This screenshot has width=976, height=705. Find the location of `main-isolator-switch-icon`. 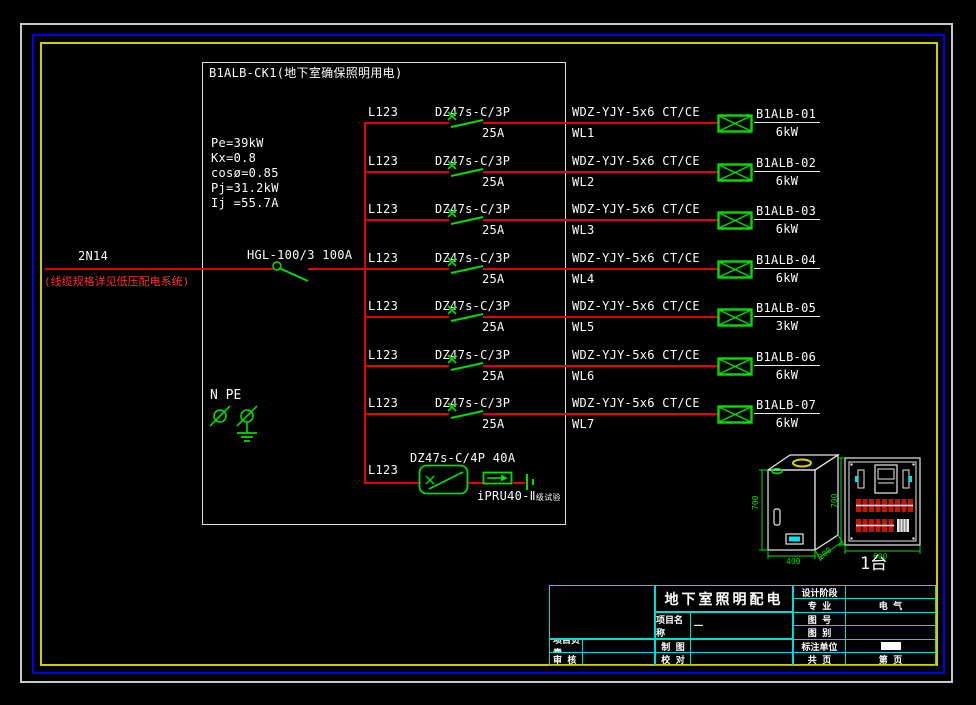

main-isolator-switch-icon is located at coordinates (290, 271).